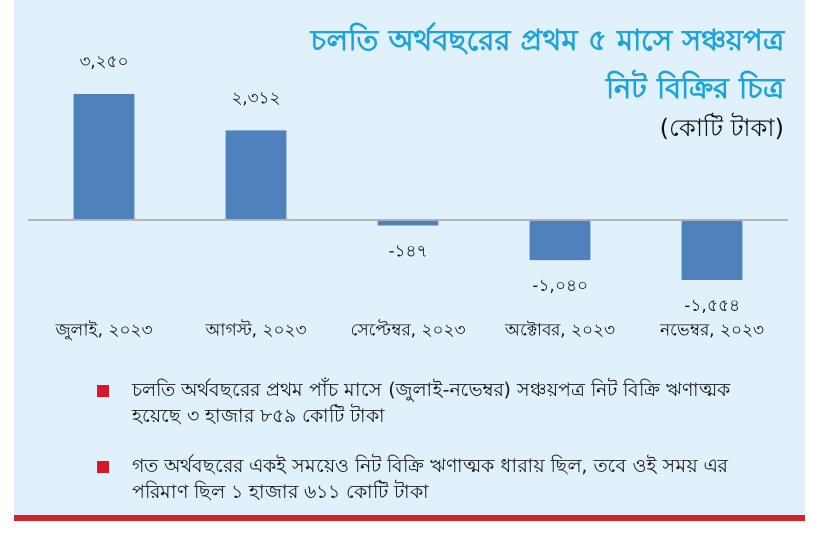  What do you see at coordinates (408, 252) in the screenshot?
I see `data-label: -১৪৭` at bounding box center [408, 252].